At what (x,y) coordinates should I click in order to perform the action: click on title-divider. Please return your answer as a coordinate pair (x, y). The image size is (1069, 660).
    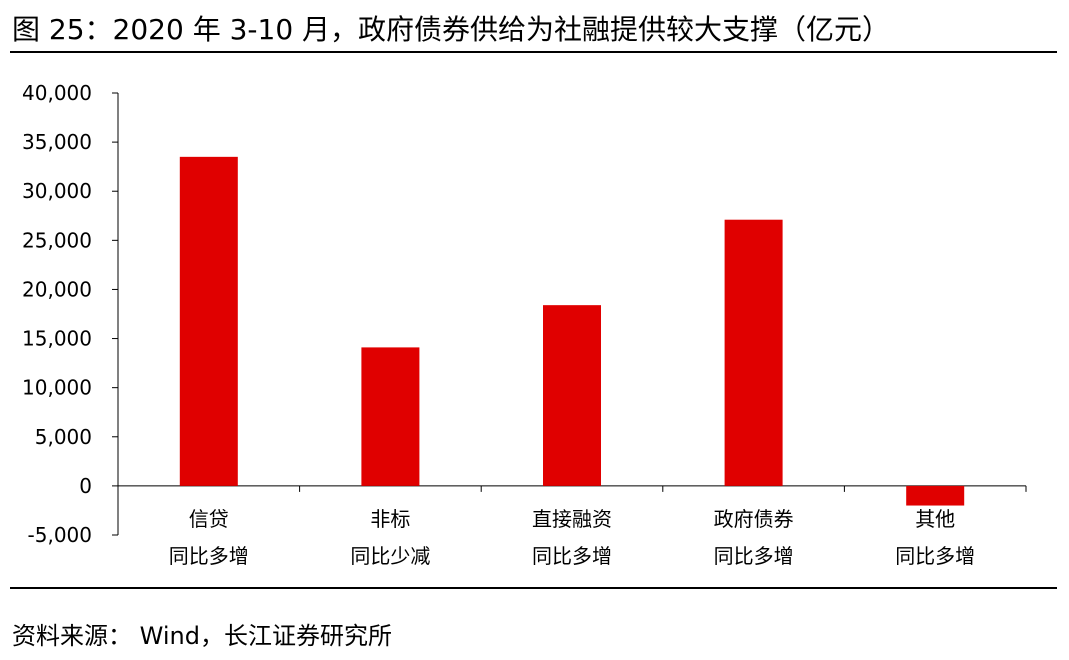
    Looking at the image, I should click on (533, 52).